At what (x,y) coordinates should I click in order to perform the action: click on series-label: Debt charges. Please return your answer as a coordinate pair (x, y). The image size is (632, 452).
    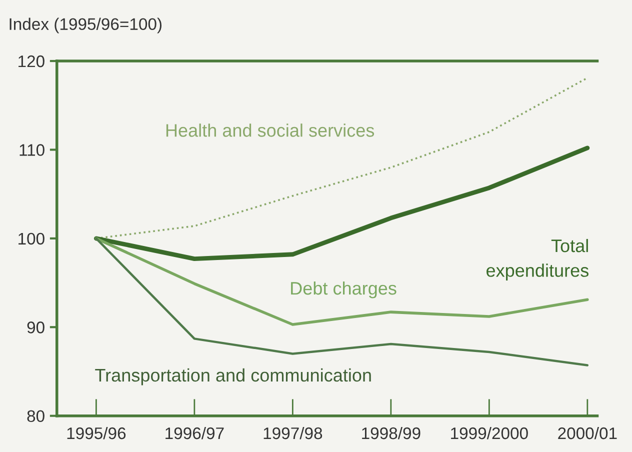
    Looking at the image, I should click on (343, 289).